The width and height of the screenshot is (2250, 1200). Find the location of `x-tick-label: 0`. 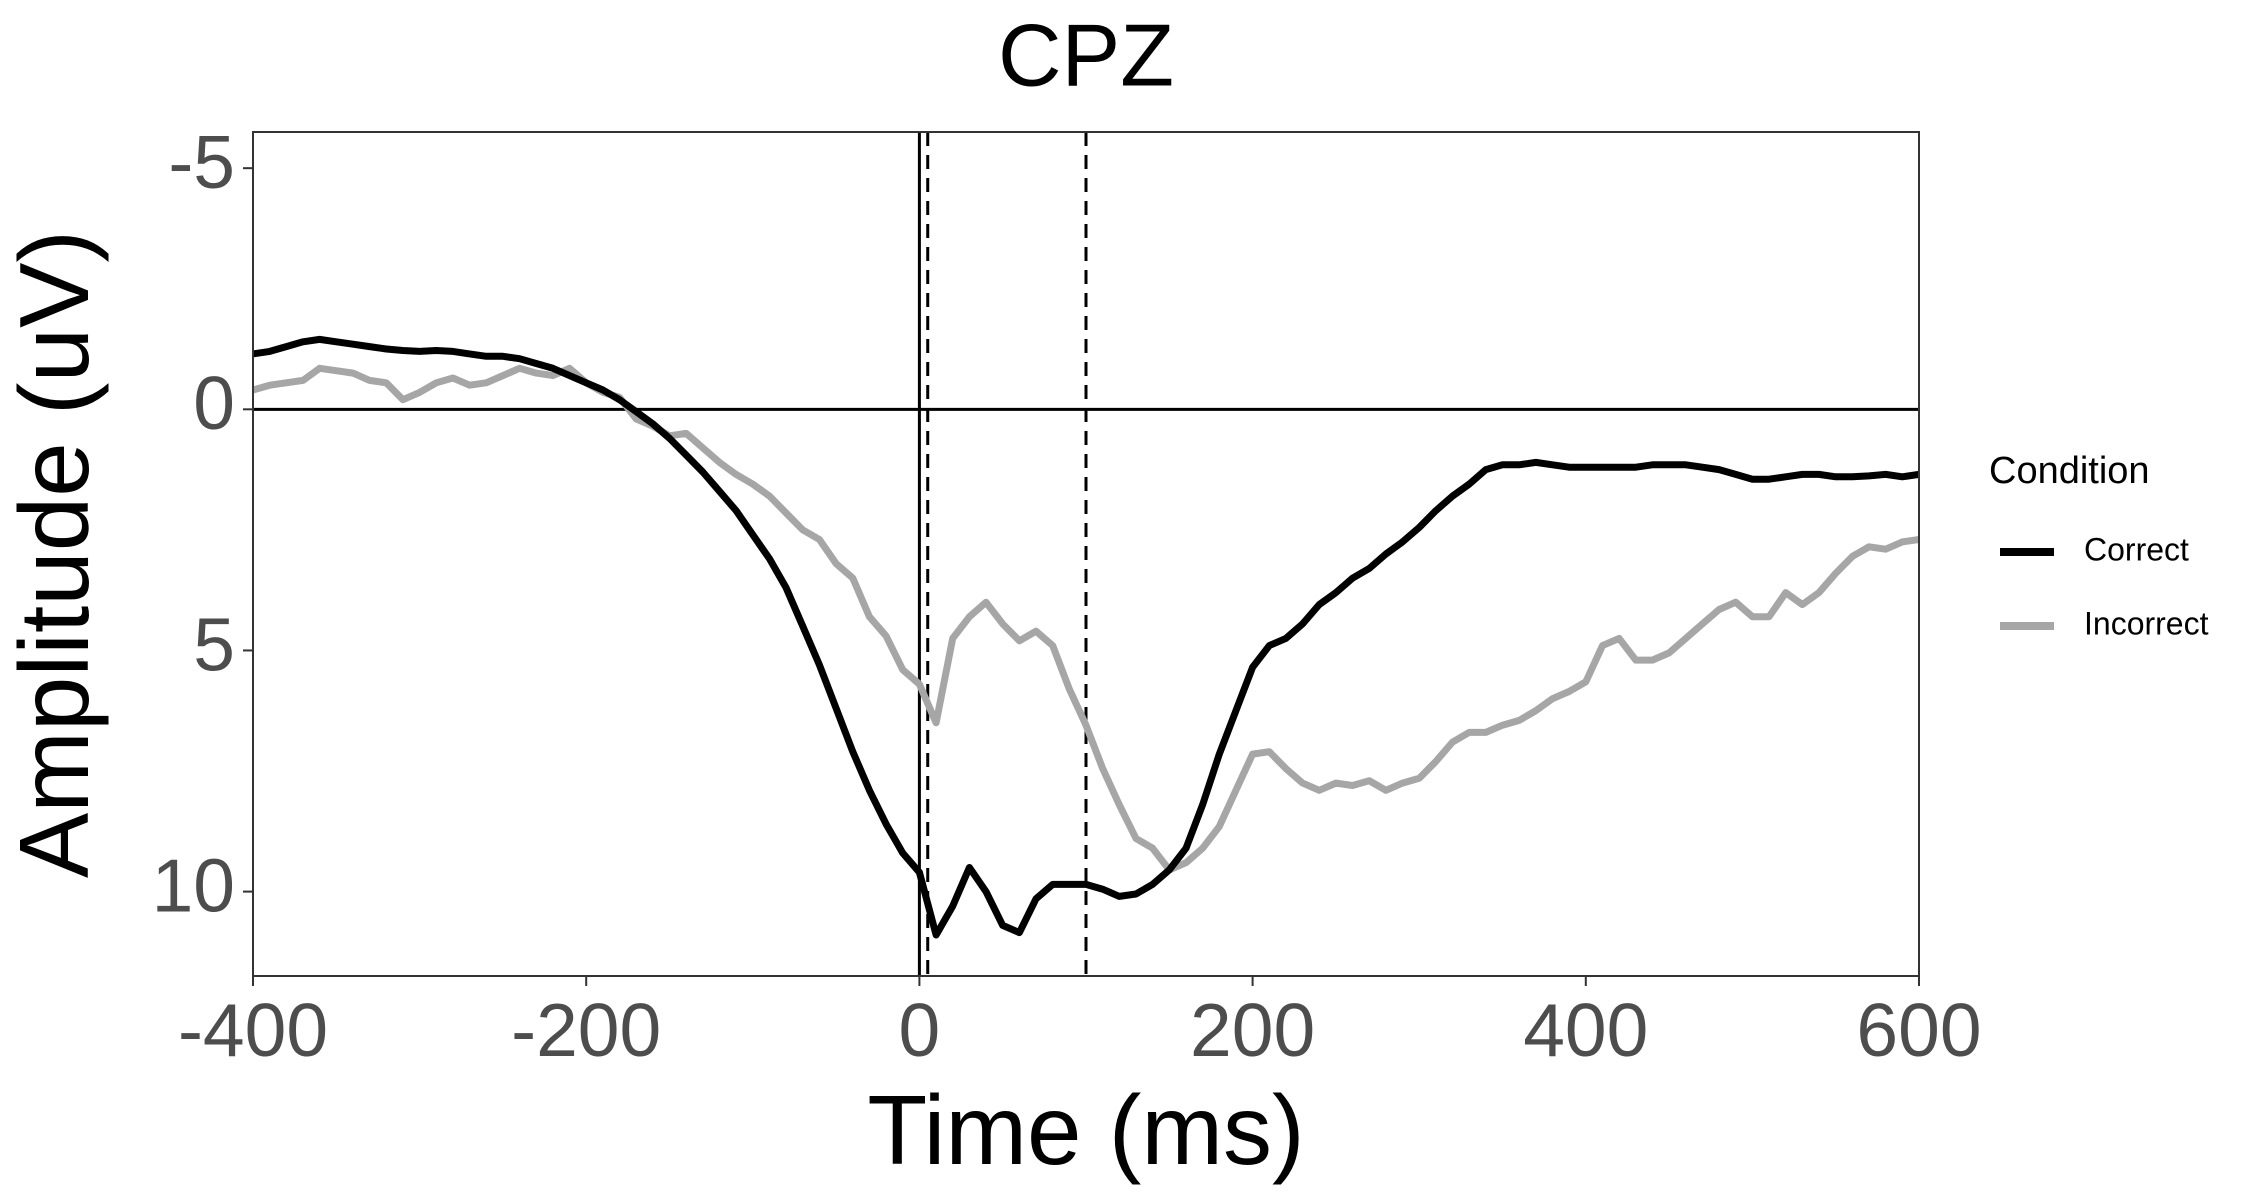

x-tick-label: 0 is located at coordinates (920, 1030).